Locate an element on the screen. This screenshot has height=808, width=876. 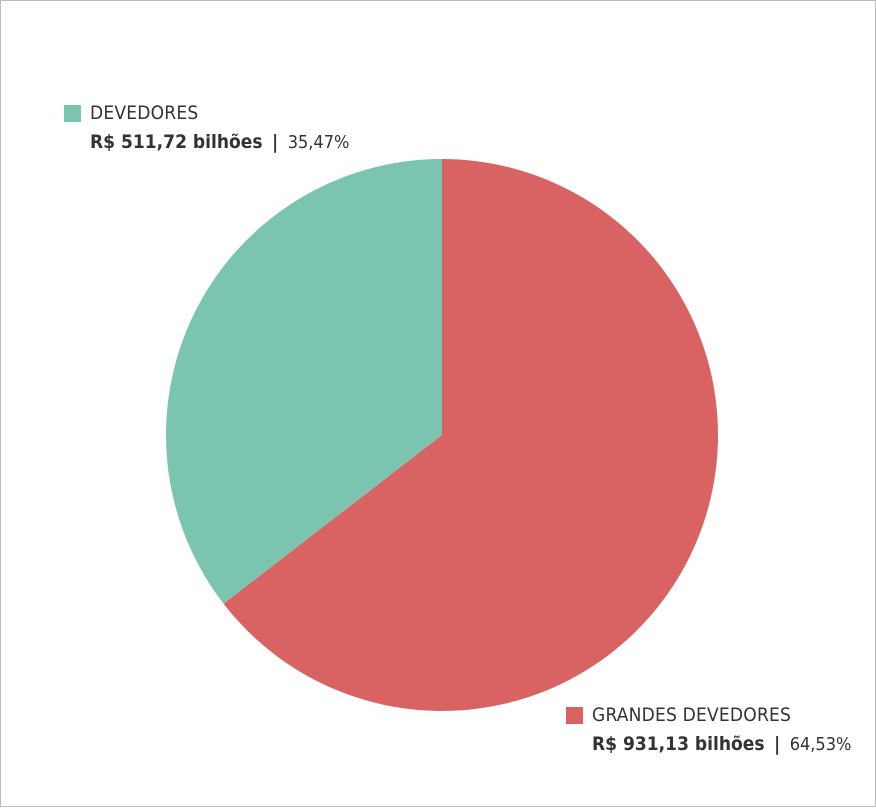
legend-percent-grandes-devedores: 64,53% is located at coordinates (820, 744).